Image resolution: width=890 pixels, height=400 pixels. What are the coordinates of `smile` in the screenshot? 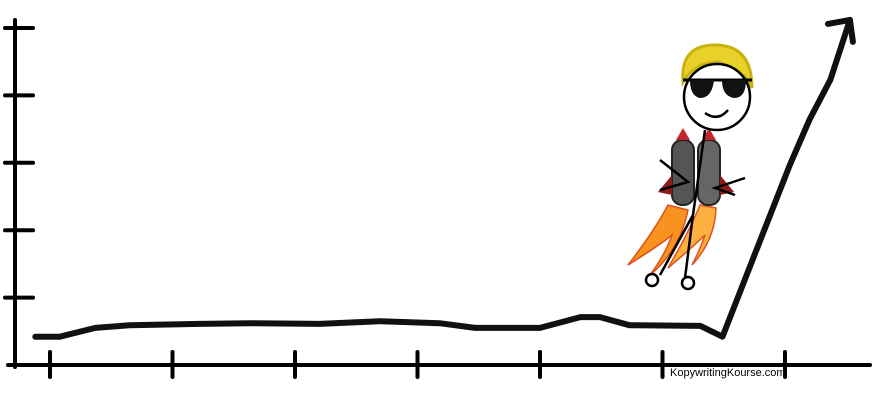 It's located at (716, 114).